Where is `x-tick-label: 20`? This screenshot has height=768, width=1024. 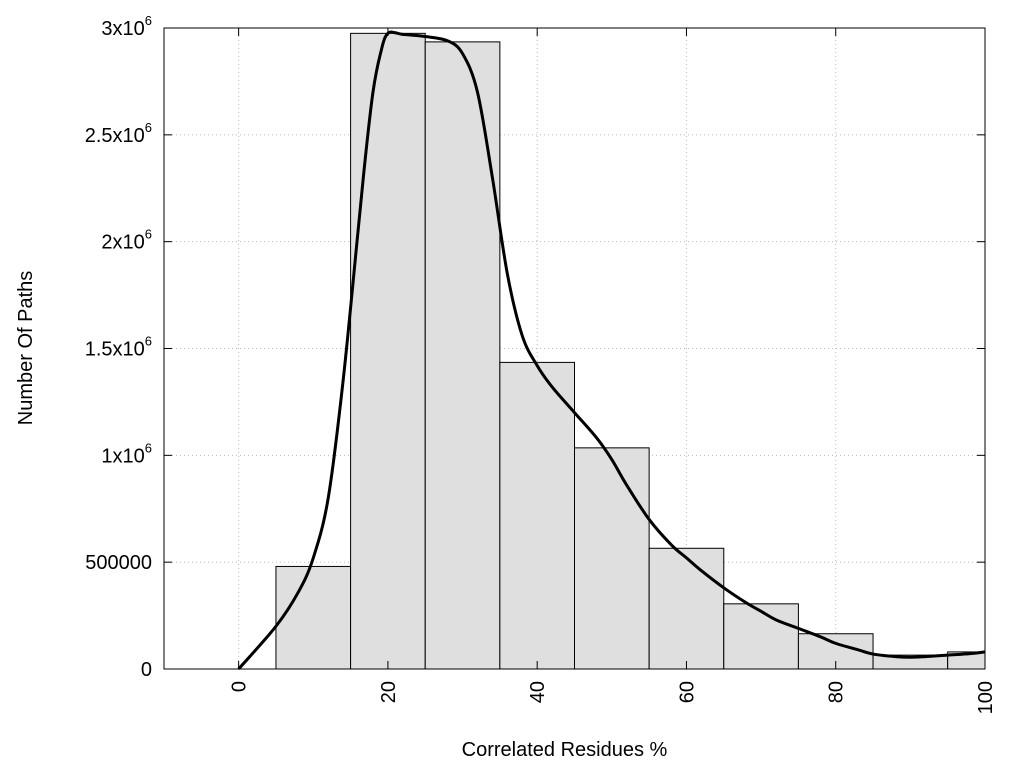 x-tick-label: 20 is located at coordinates (389, 692).